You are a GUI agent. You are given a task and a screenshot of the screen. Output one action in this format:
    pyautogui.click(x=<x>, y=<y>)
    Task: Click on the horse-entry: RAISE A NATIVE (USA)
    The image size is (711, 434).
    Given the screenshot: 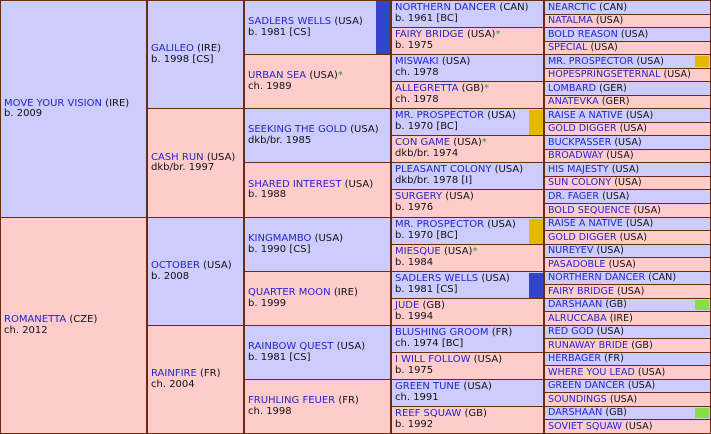 What is the action you would take?
    pyautogui.click(x=627, y=224)
    